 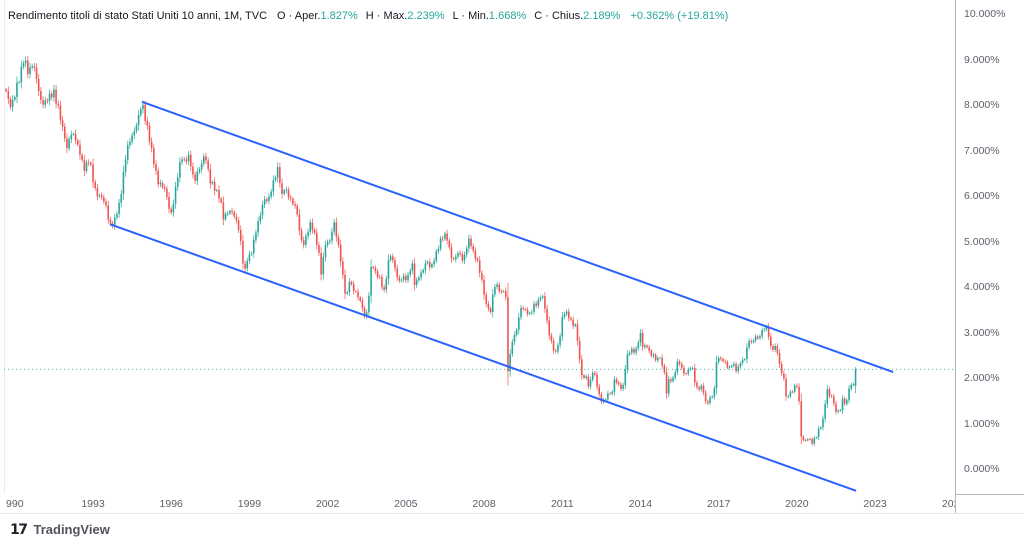 I want to click on price-axis-label: 7.000%, so click(x=982, y=150).